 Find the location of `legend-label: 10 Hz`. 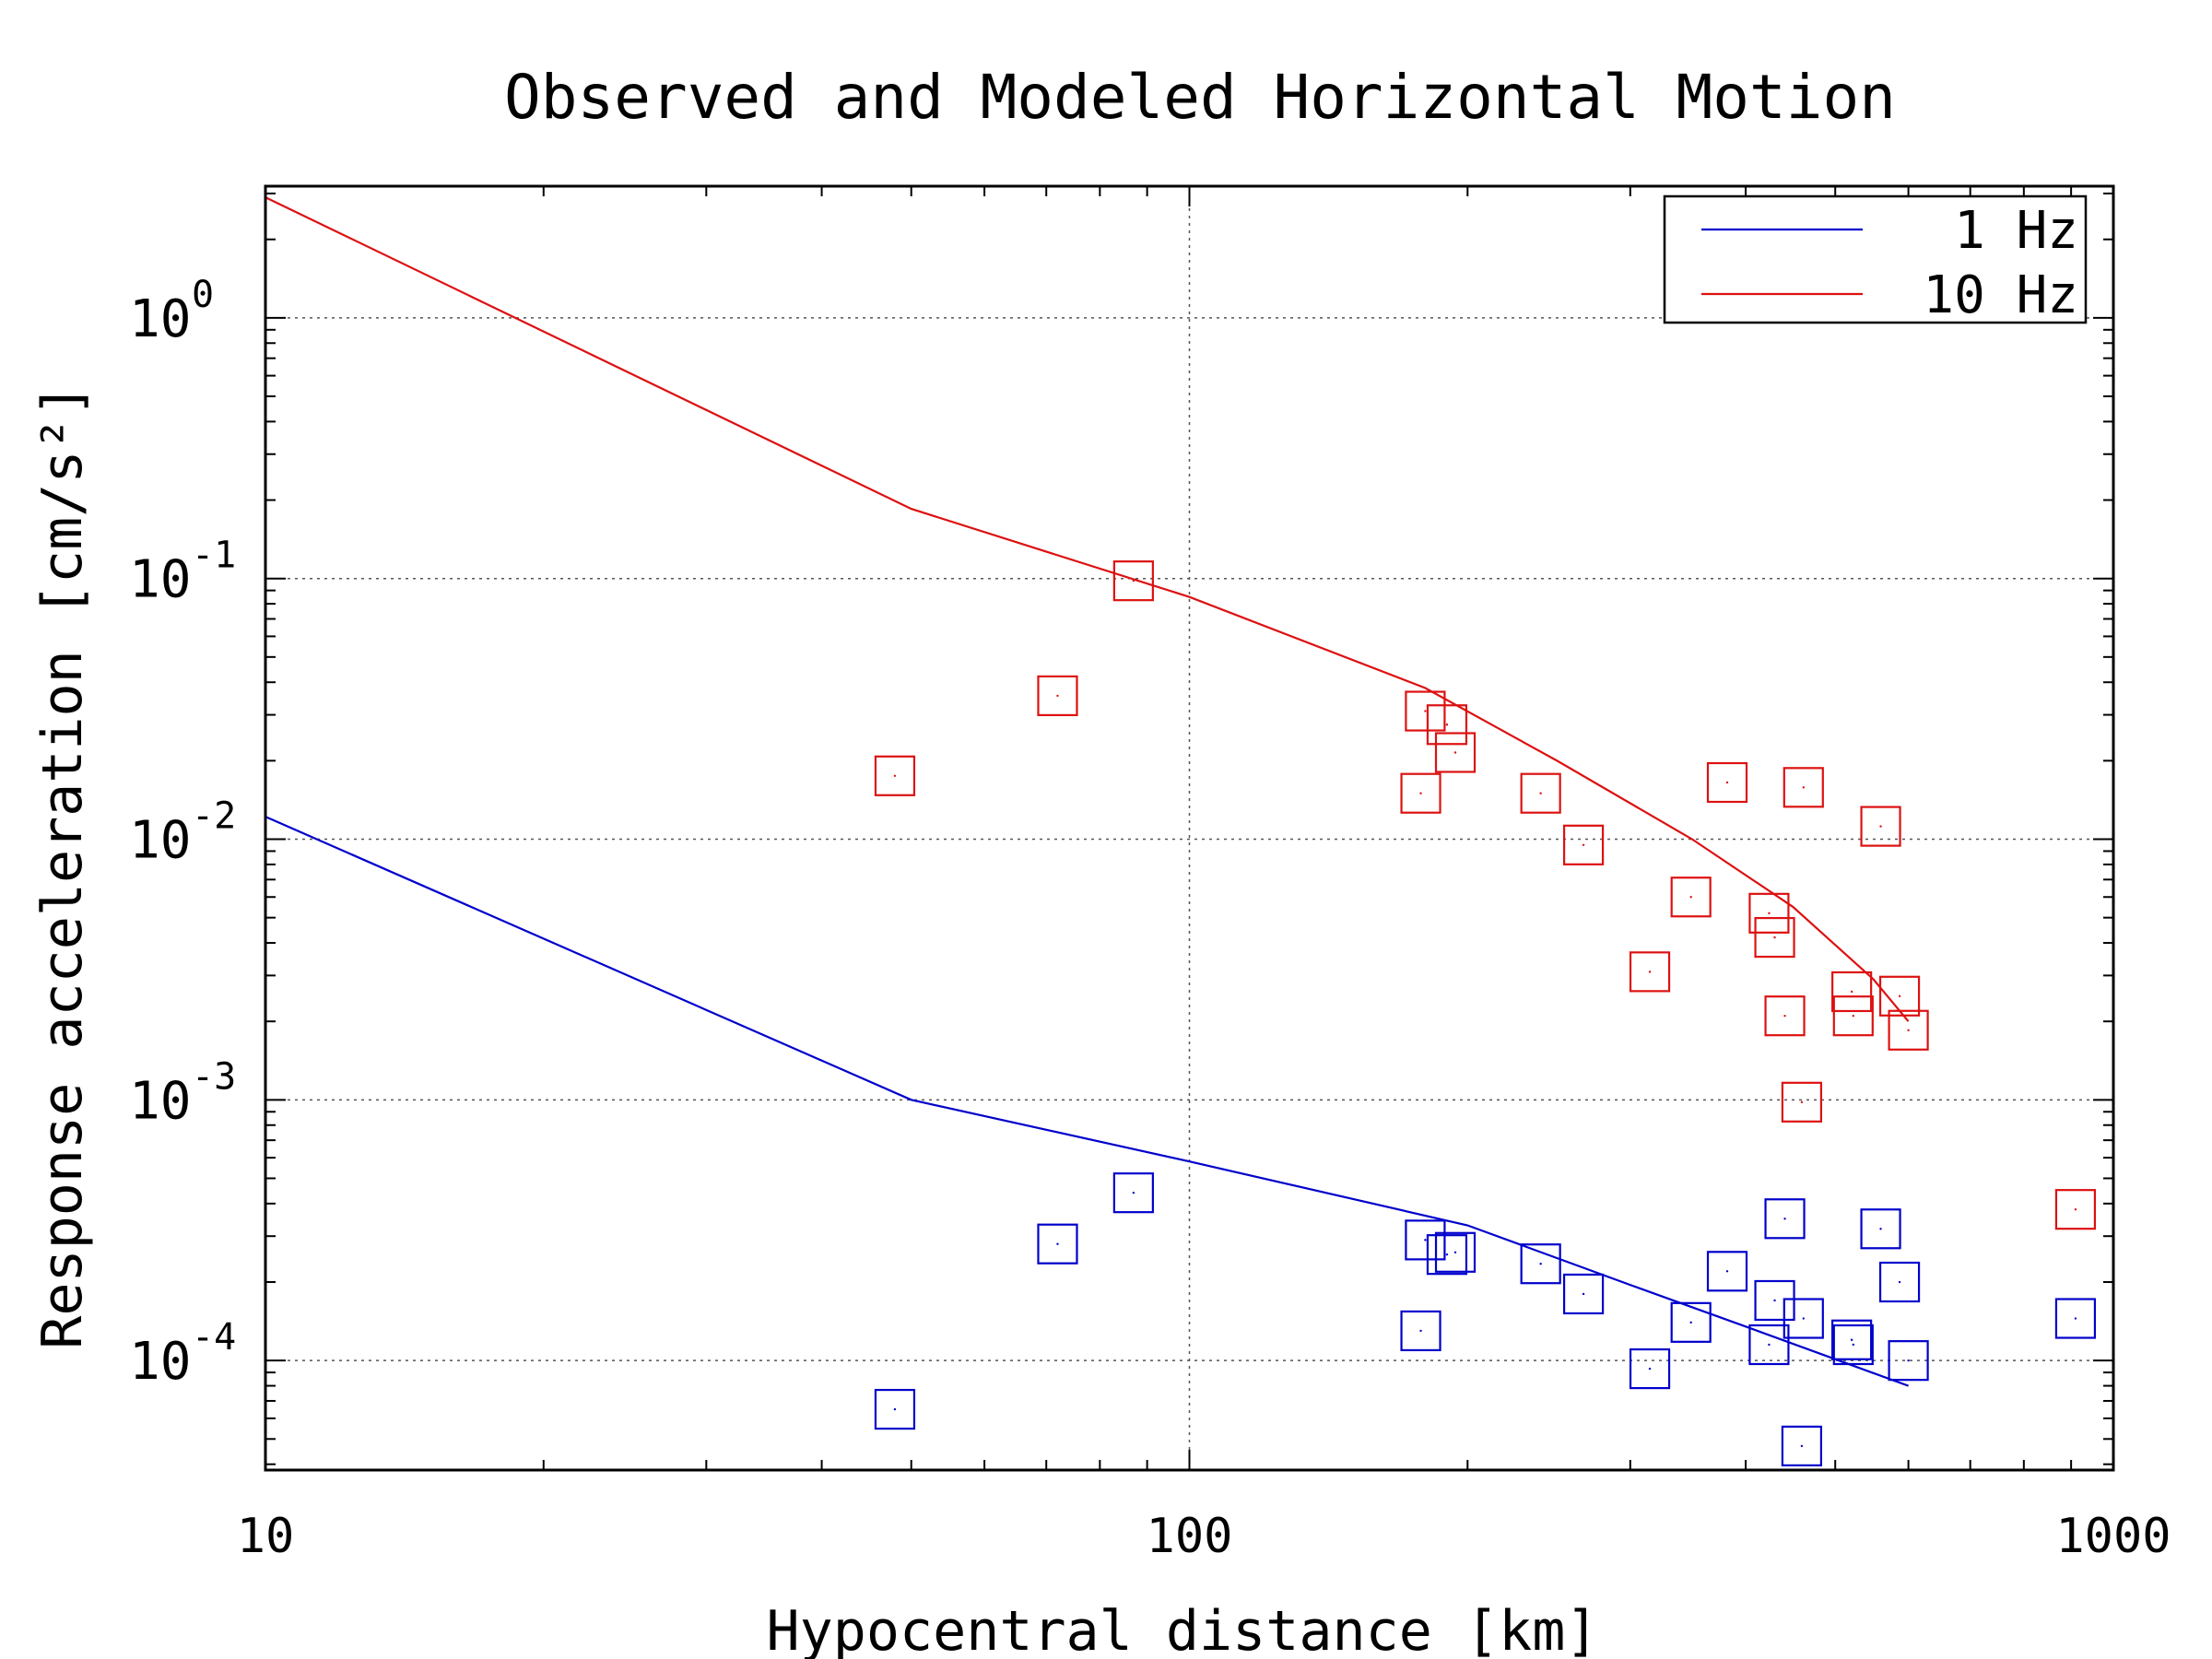

legend-label: 10 Hz is located at coordinates (2000, 295).